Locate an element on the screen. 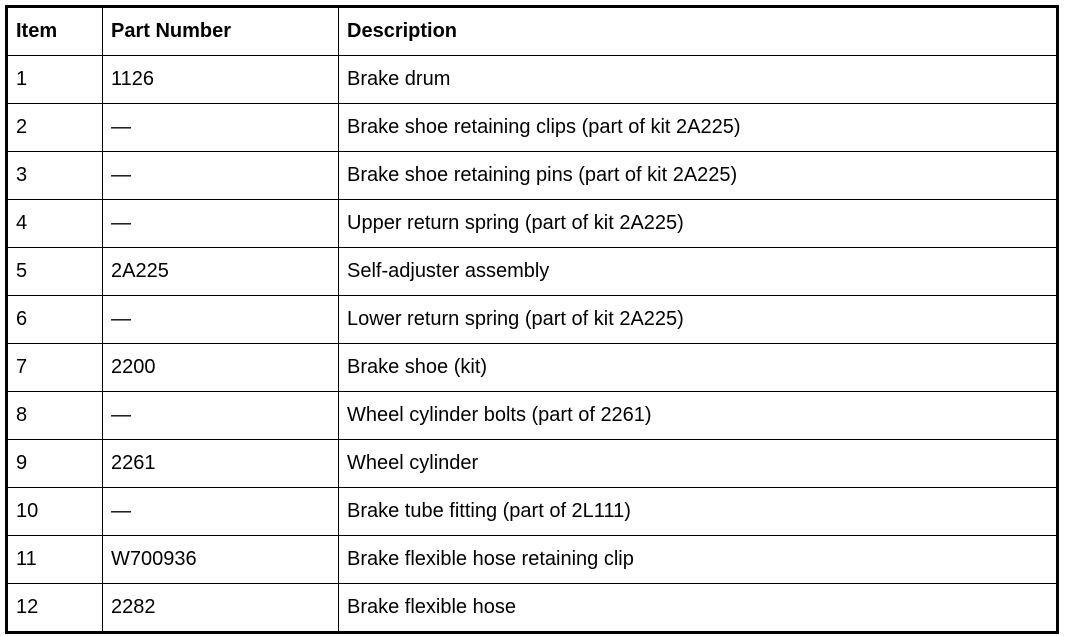 The image size is (1072, 636). table-row: 8— Wheel cylinder bolts (part of 2261) is located at coordinates (532, 415).